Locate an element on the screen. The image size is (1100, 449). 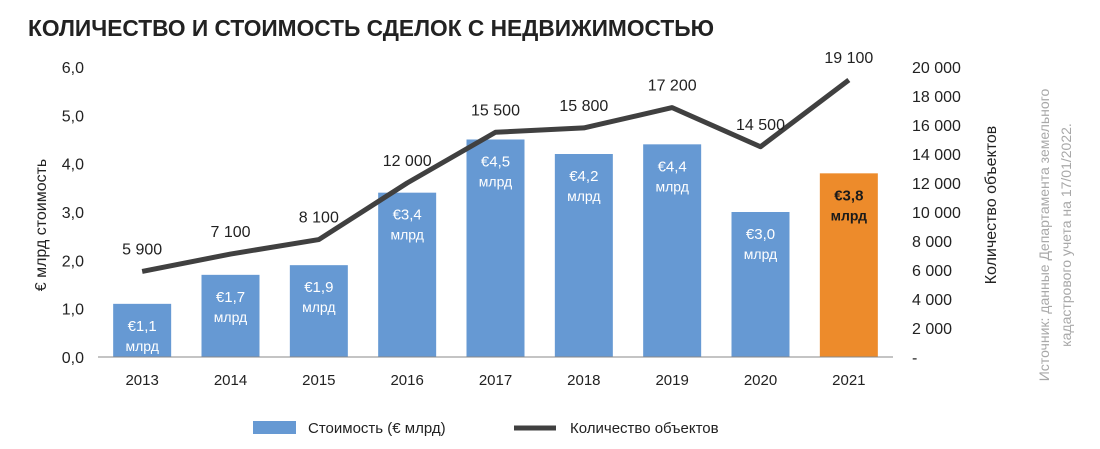
bar-2014 is located at coordinates (230, 315).